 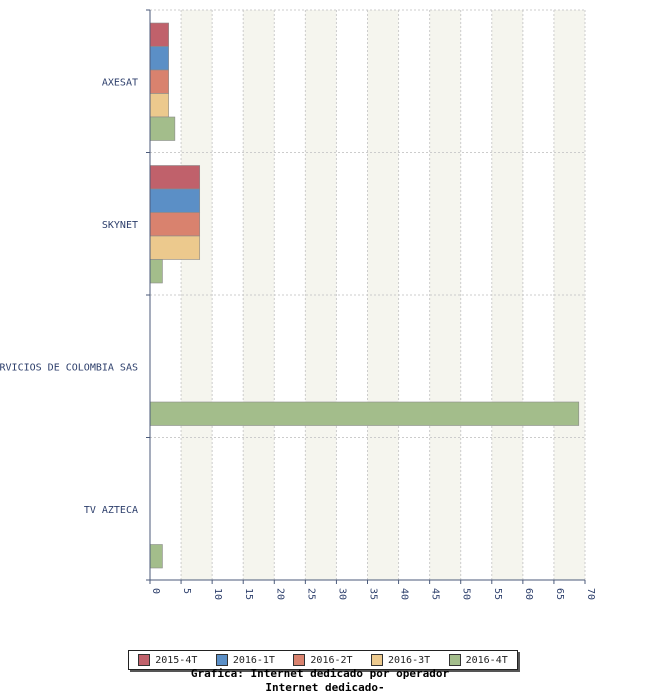 I want to click on x-tick-label: 15, so click(x=248, y=594).